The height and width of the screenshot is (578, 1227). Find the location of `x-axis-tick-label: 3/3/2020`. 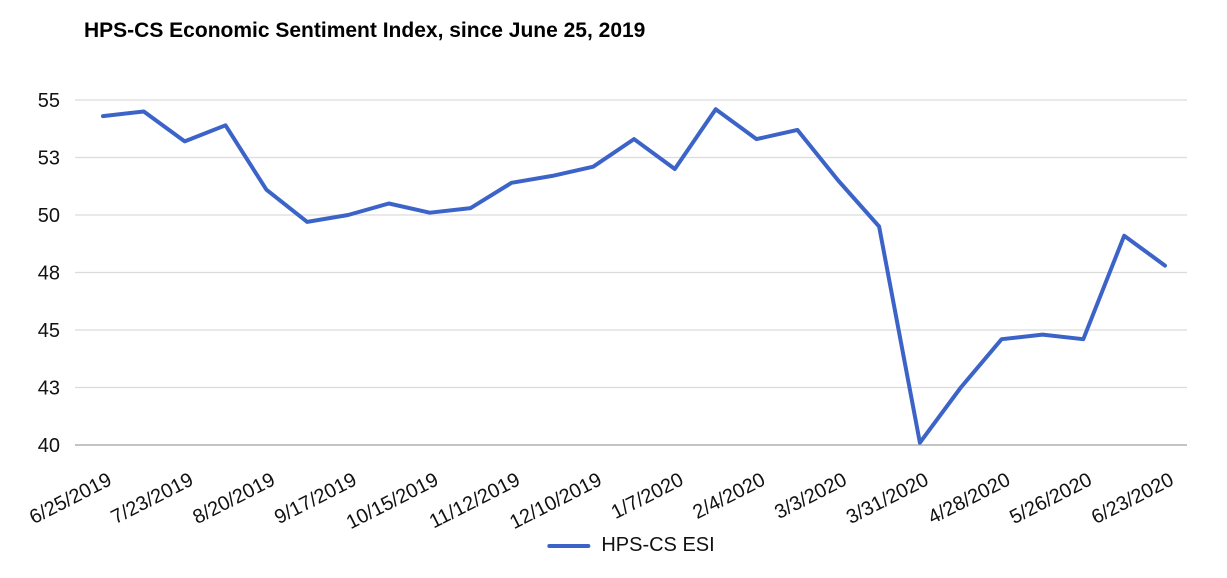

x-axis-tick-label: 3/3/2020 is located at coordinates (810, 496).